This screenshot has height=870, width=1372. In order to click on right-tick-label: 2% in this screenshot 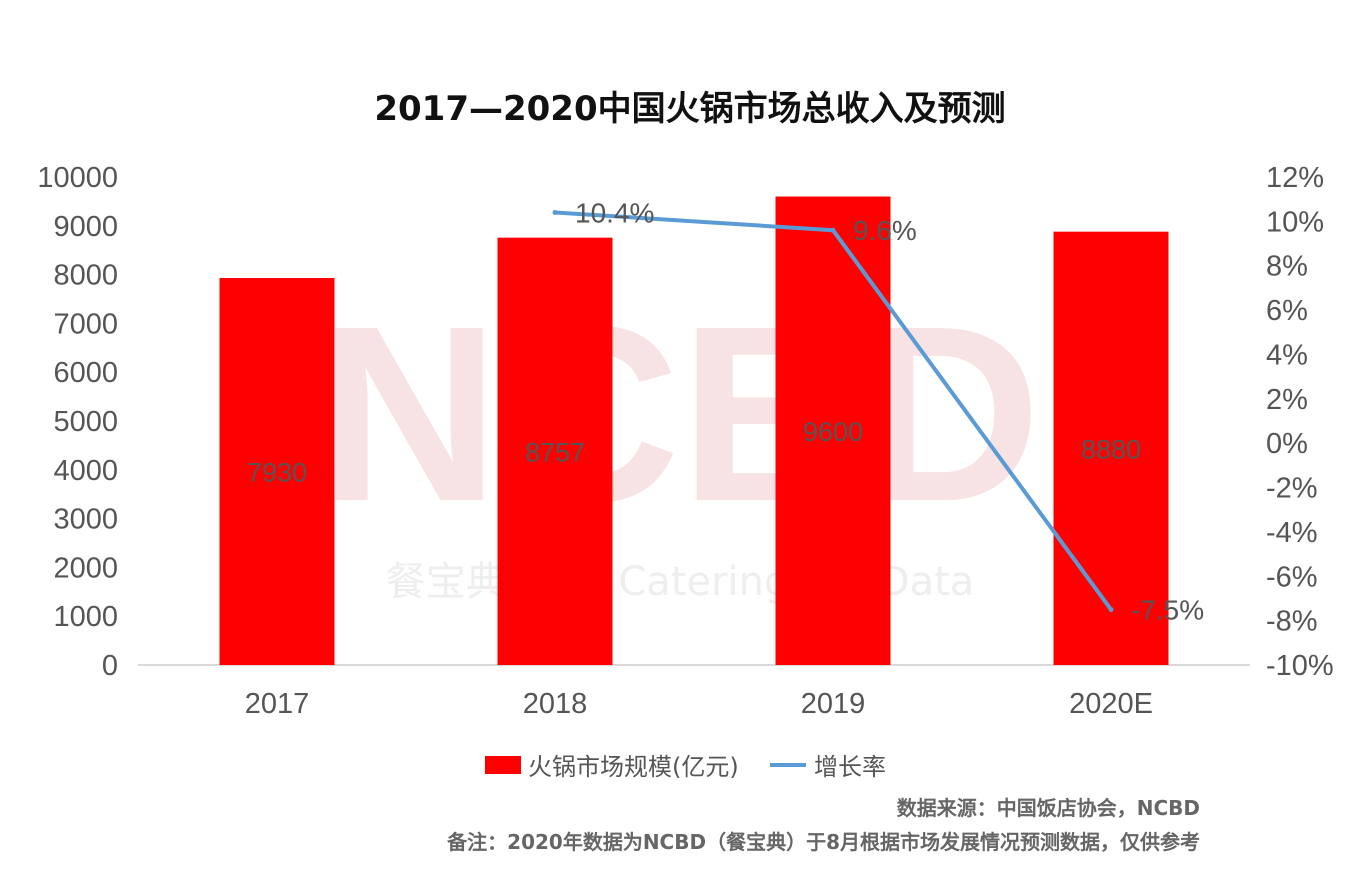, I will do `click(1287, 400)`.